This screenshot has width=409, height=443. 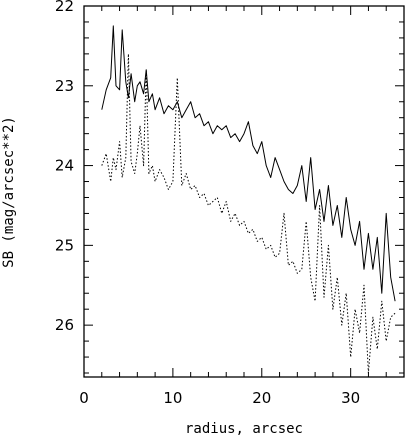 What do you see at coordinates (350, 398) in the screenshot?
I see `x-tick-label: 30` at bounding box center [350, 398].